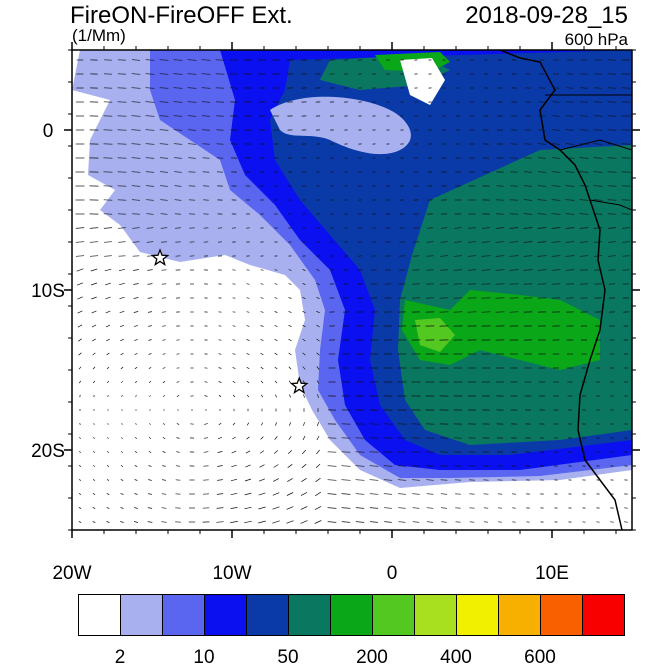 The width and height of the screenshot is (650, 668). Describe the element at coordinates (120, 657) in the screenshot. I see `colorbar-label: 2` at that location.